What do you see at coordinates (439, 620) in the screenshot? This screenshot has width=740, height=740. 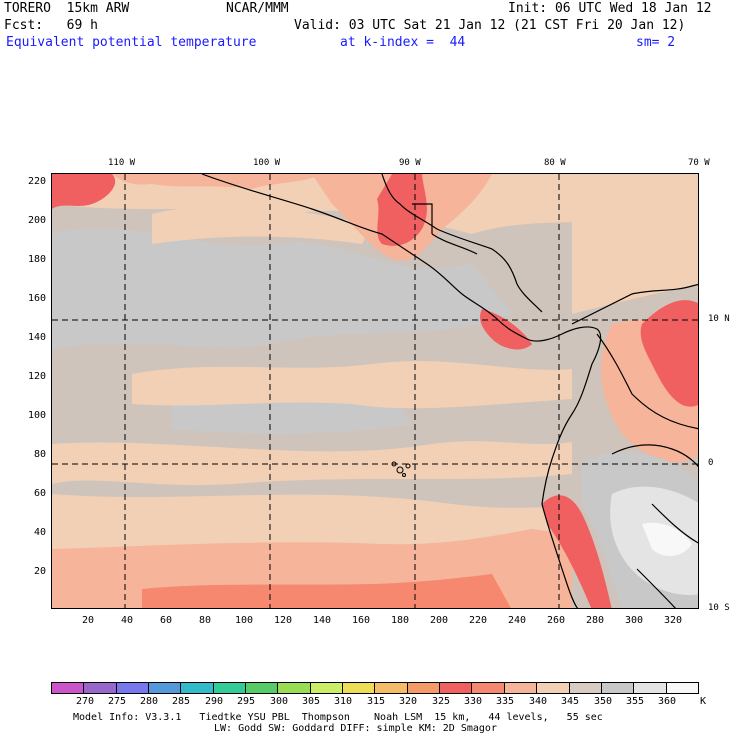 I see `x-tick: 200` at bounding box center [439, 620].